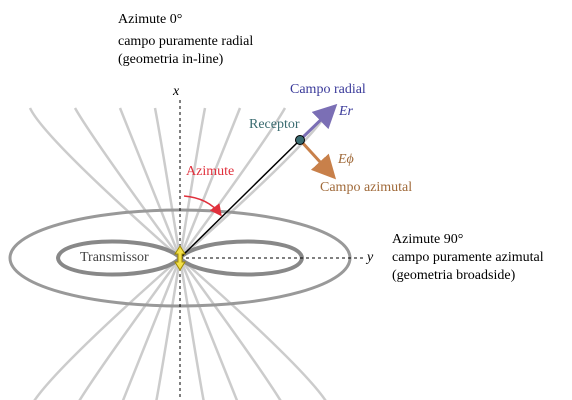  I want to click on label: Er, so click(346, 111).